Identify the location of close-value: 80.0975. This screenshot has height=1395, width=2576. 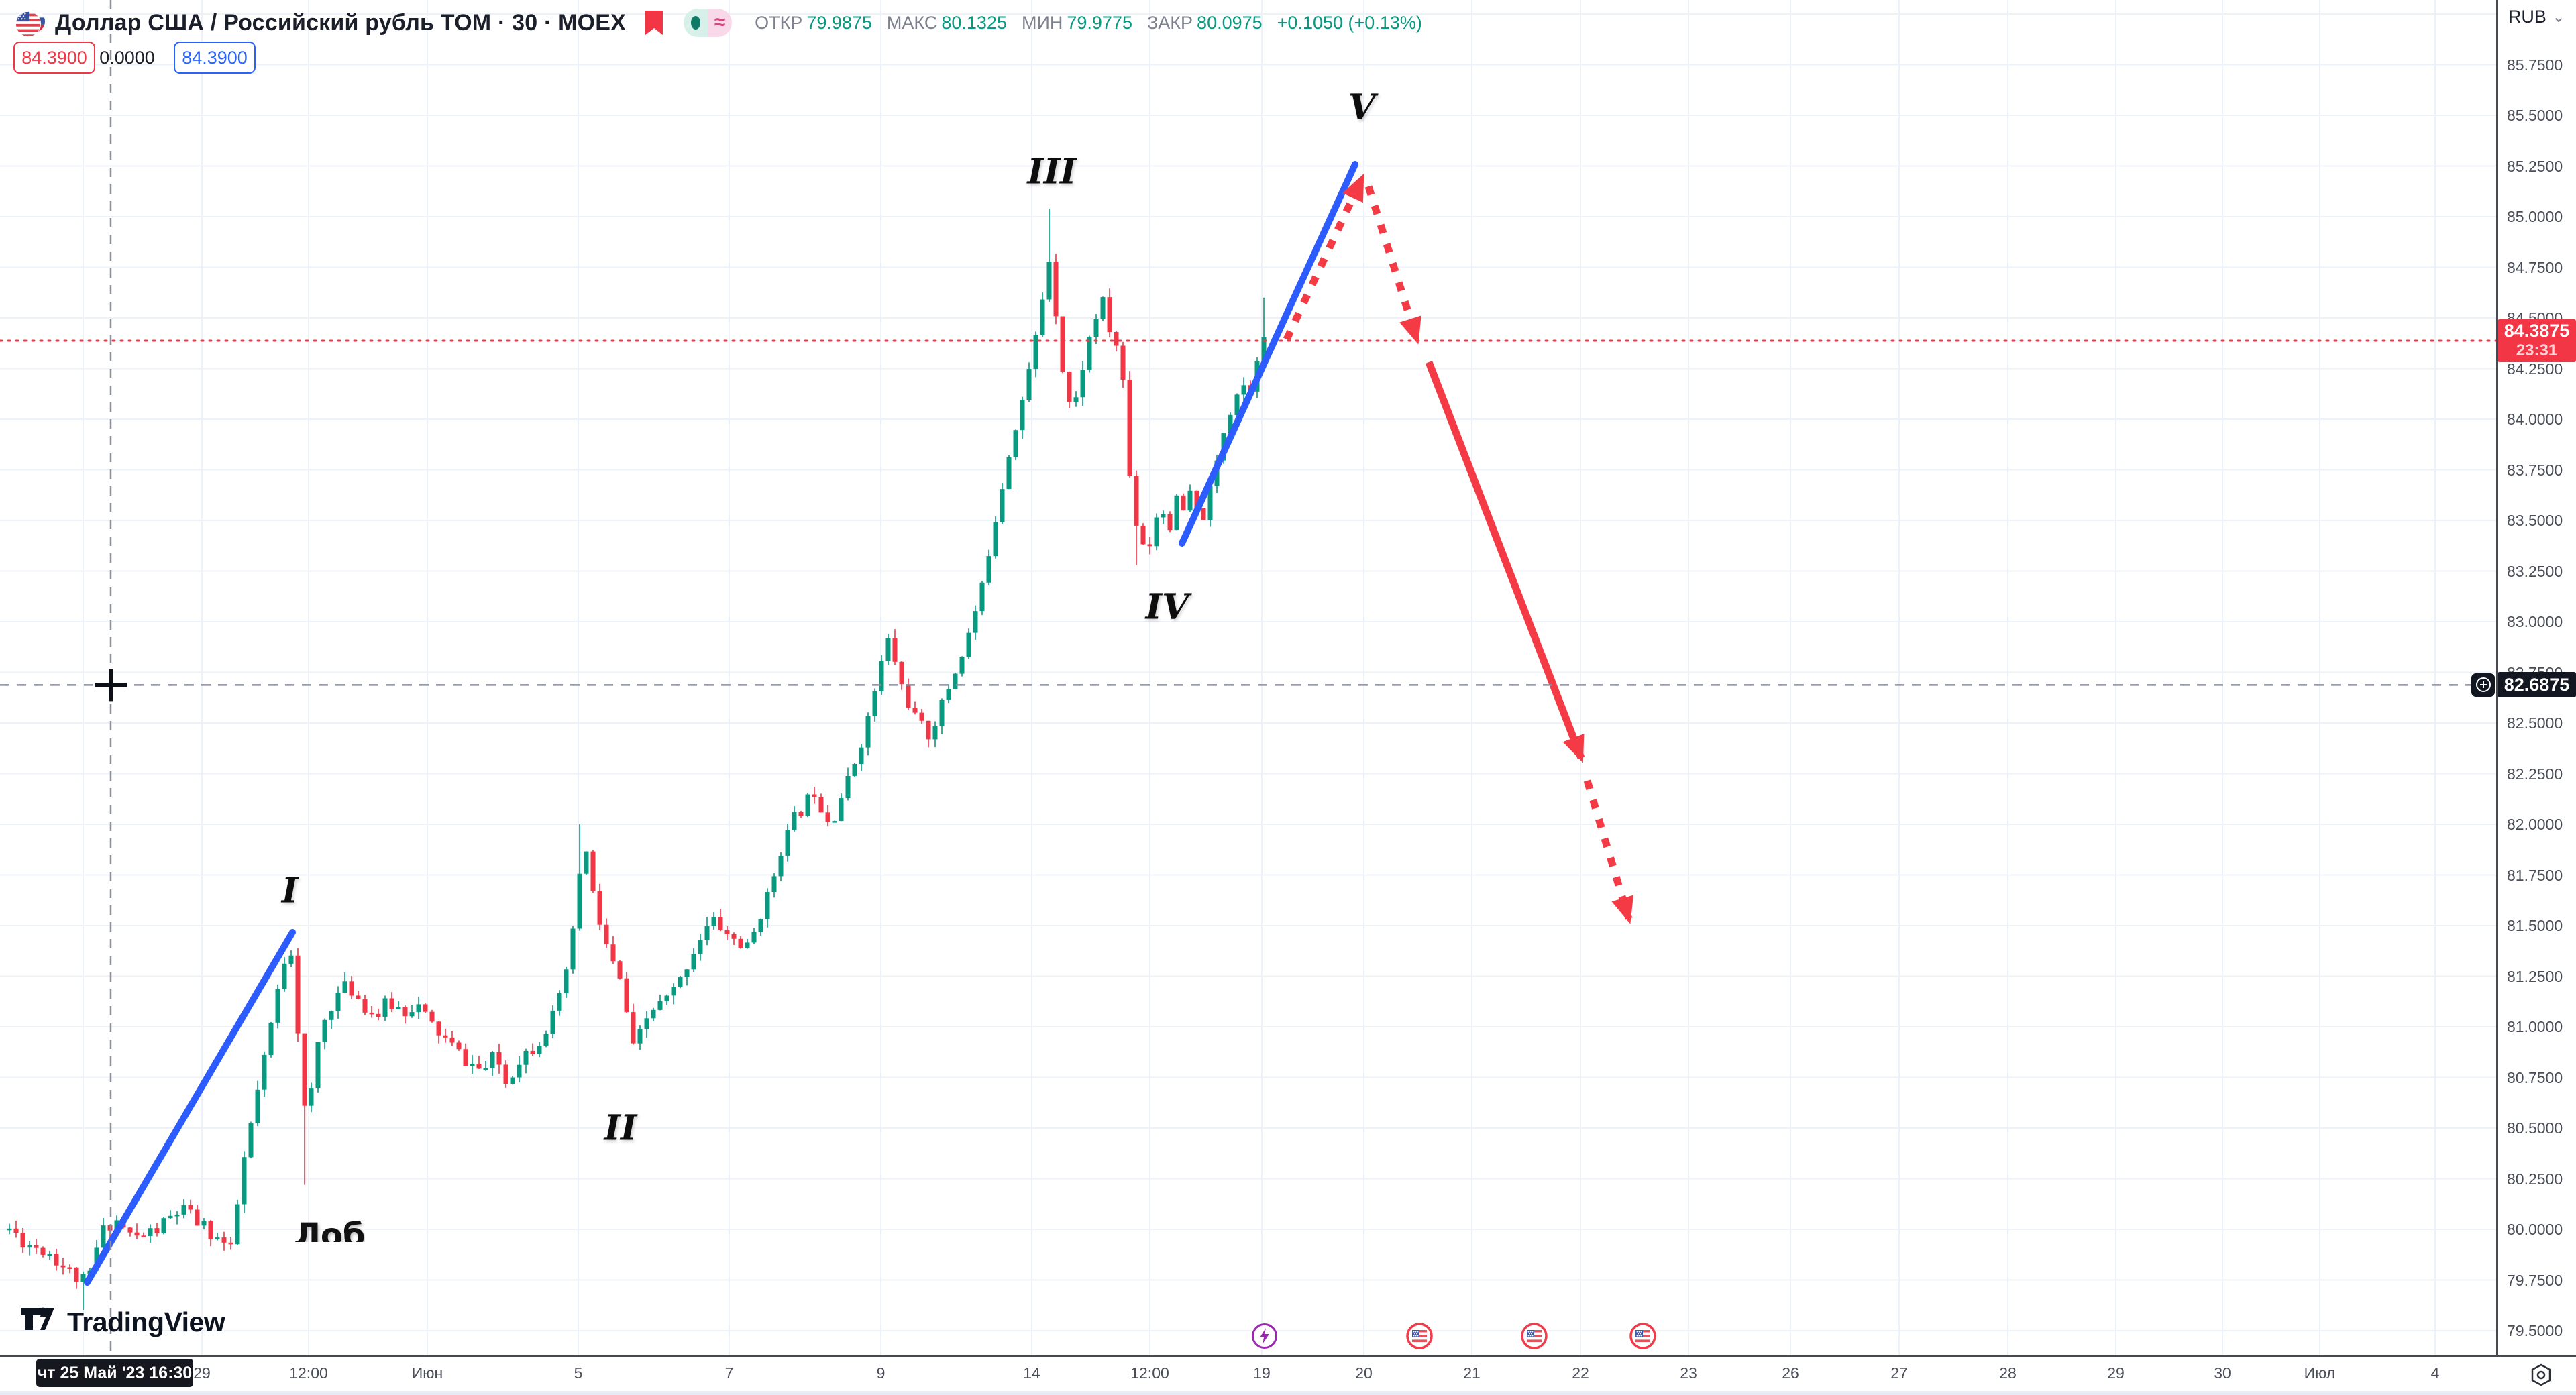
(1230, 22).